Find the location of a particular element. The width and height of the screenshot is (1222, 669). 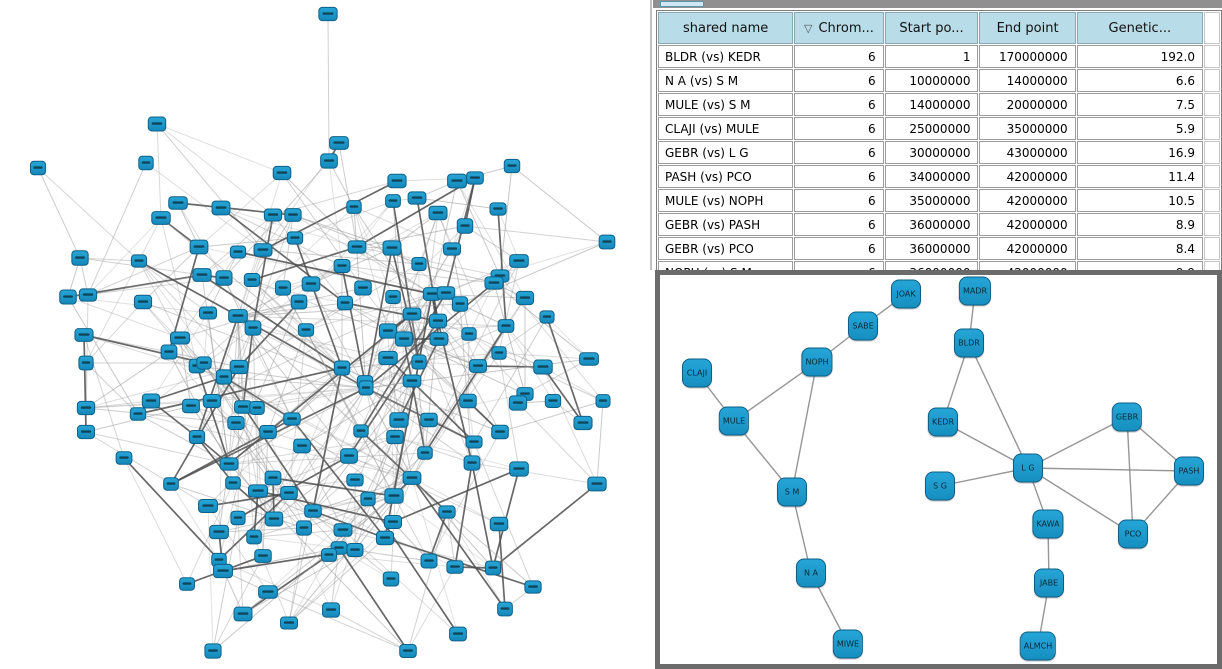

col-header-shared-name: shared name is located at coordinates (726, 28).